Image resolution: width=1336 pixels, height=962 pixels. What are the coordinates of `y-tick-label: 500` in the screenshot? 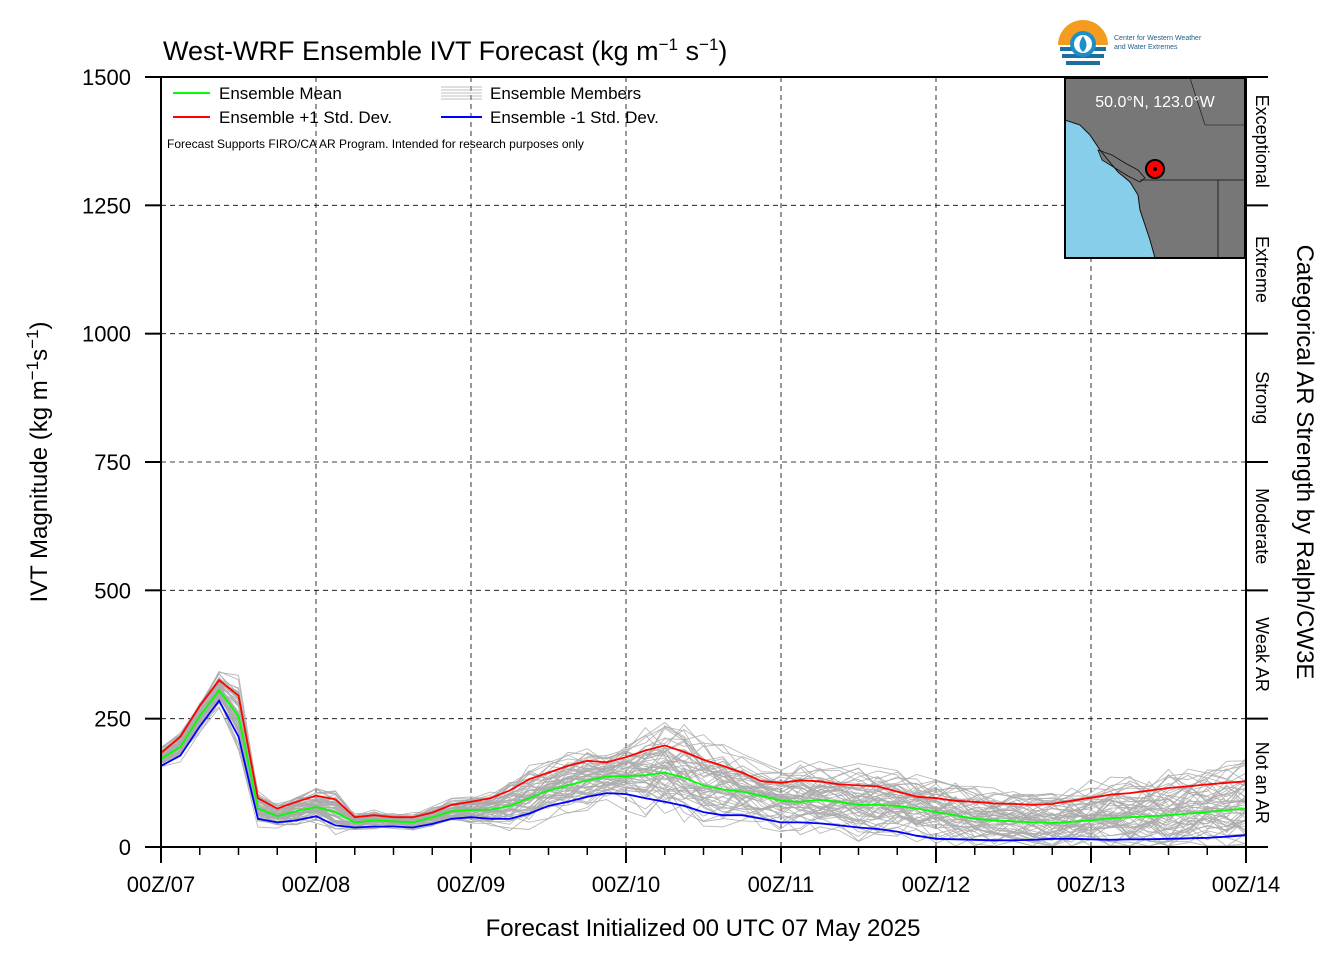 It's located at (112, 590).